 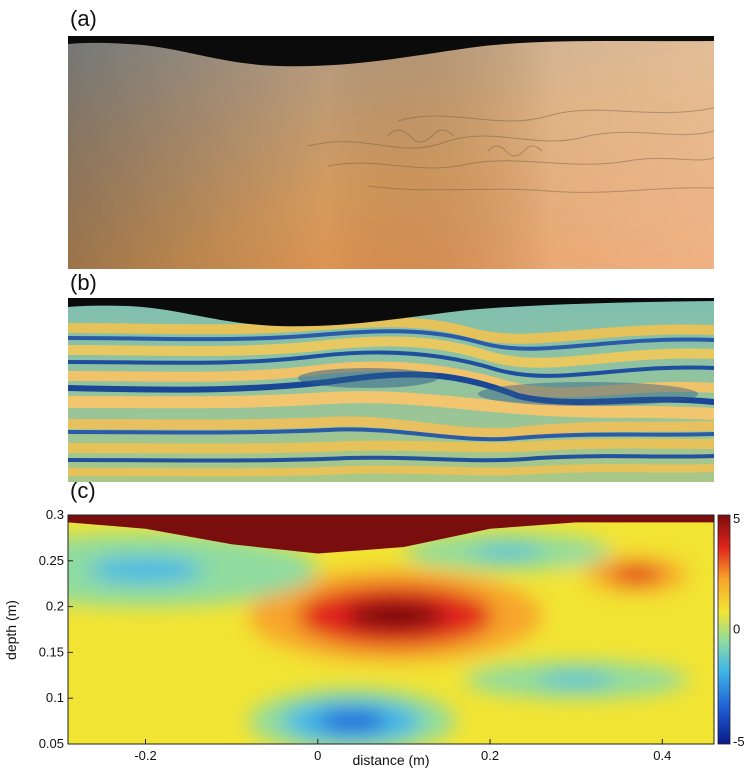 What do you see at coordinates (736, 629) in the screenshot?
I see `colorbar-tick-label: 0` at bounding box center [736, 629].